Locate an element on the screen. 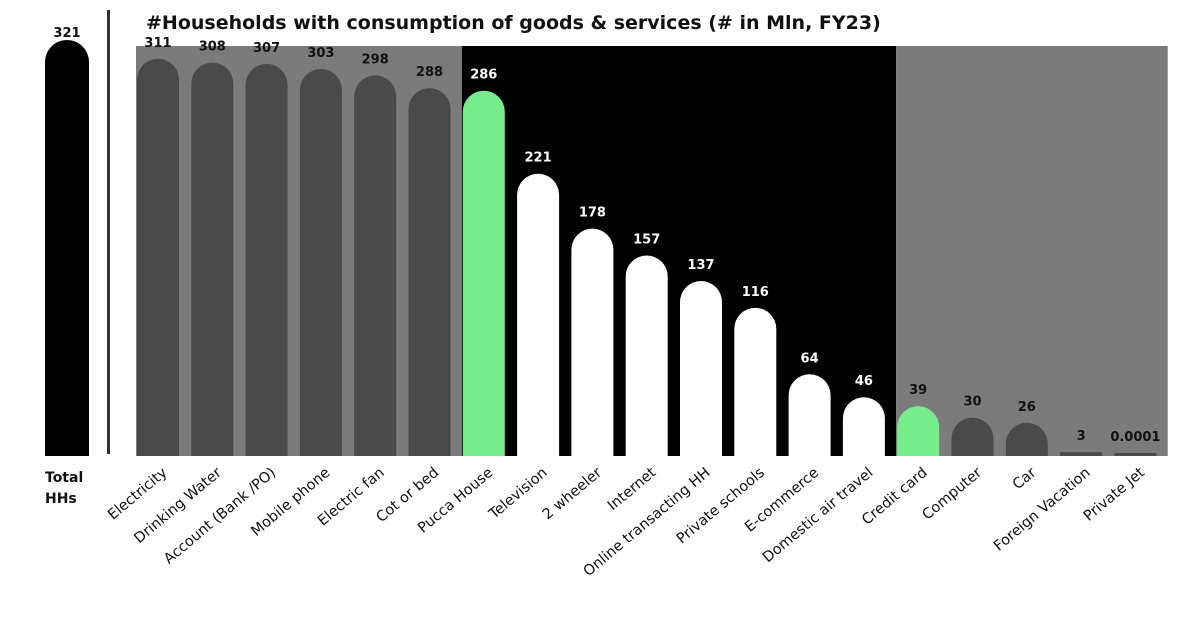 The width and height of the screenshot is (1200, 627). total-bar is located at coordinates (67, 248).